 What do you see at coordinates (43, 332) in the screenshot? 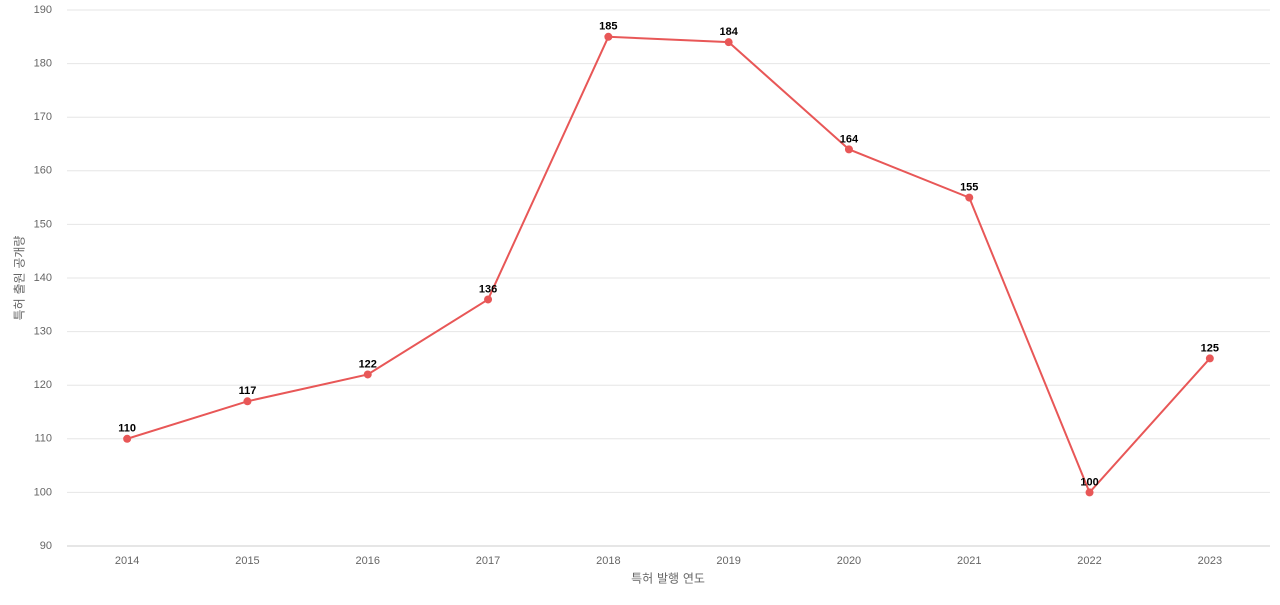
I see `y-tick-label: 130` at bounding box center [43, 332].